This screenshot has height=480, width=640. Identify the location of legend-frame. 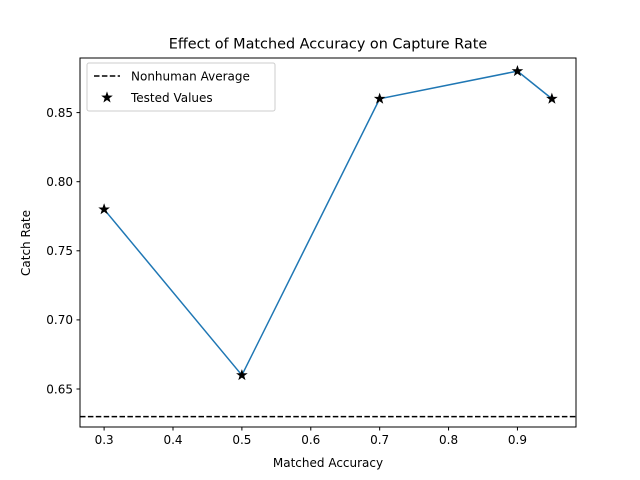
(181, 87).